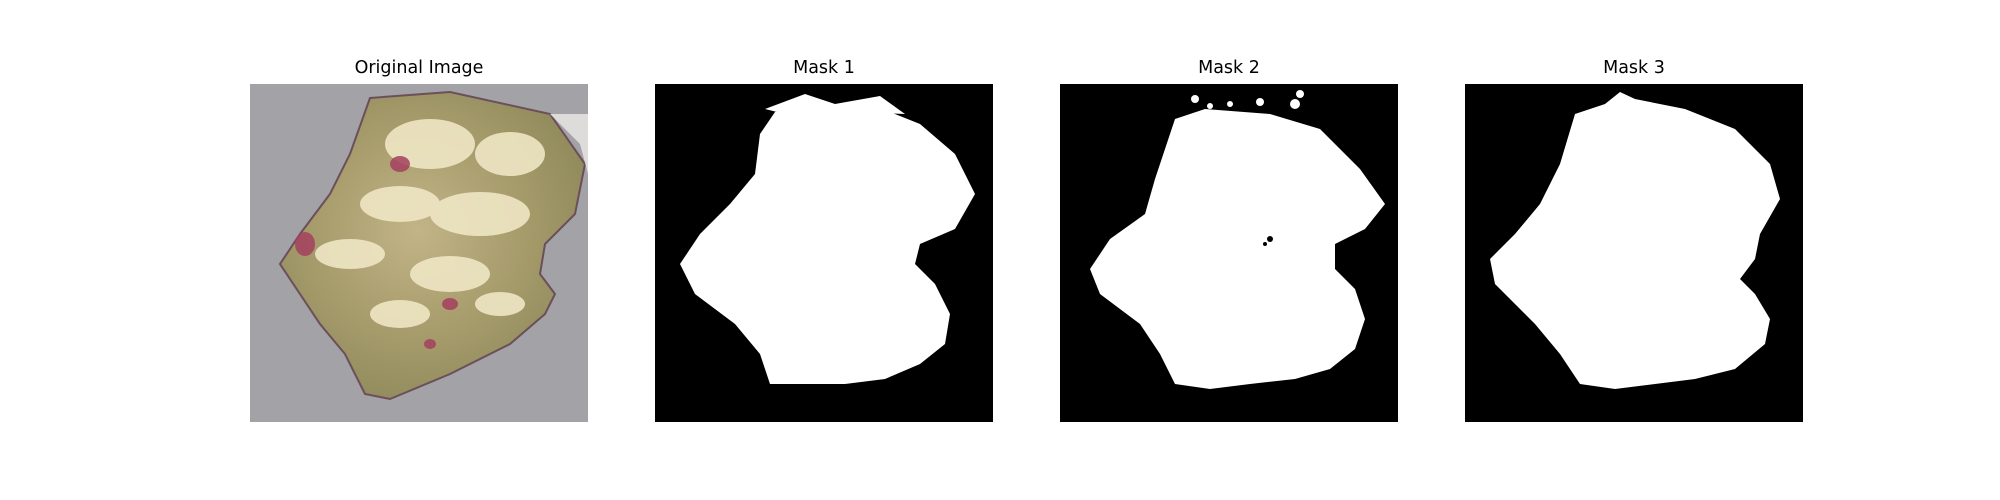 This screenshot has height=500, width=2000. What do you see at coordinates (376, 252) in the screenshot?
I see `leaf-lesions` at bounding box center [376, 252].